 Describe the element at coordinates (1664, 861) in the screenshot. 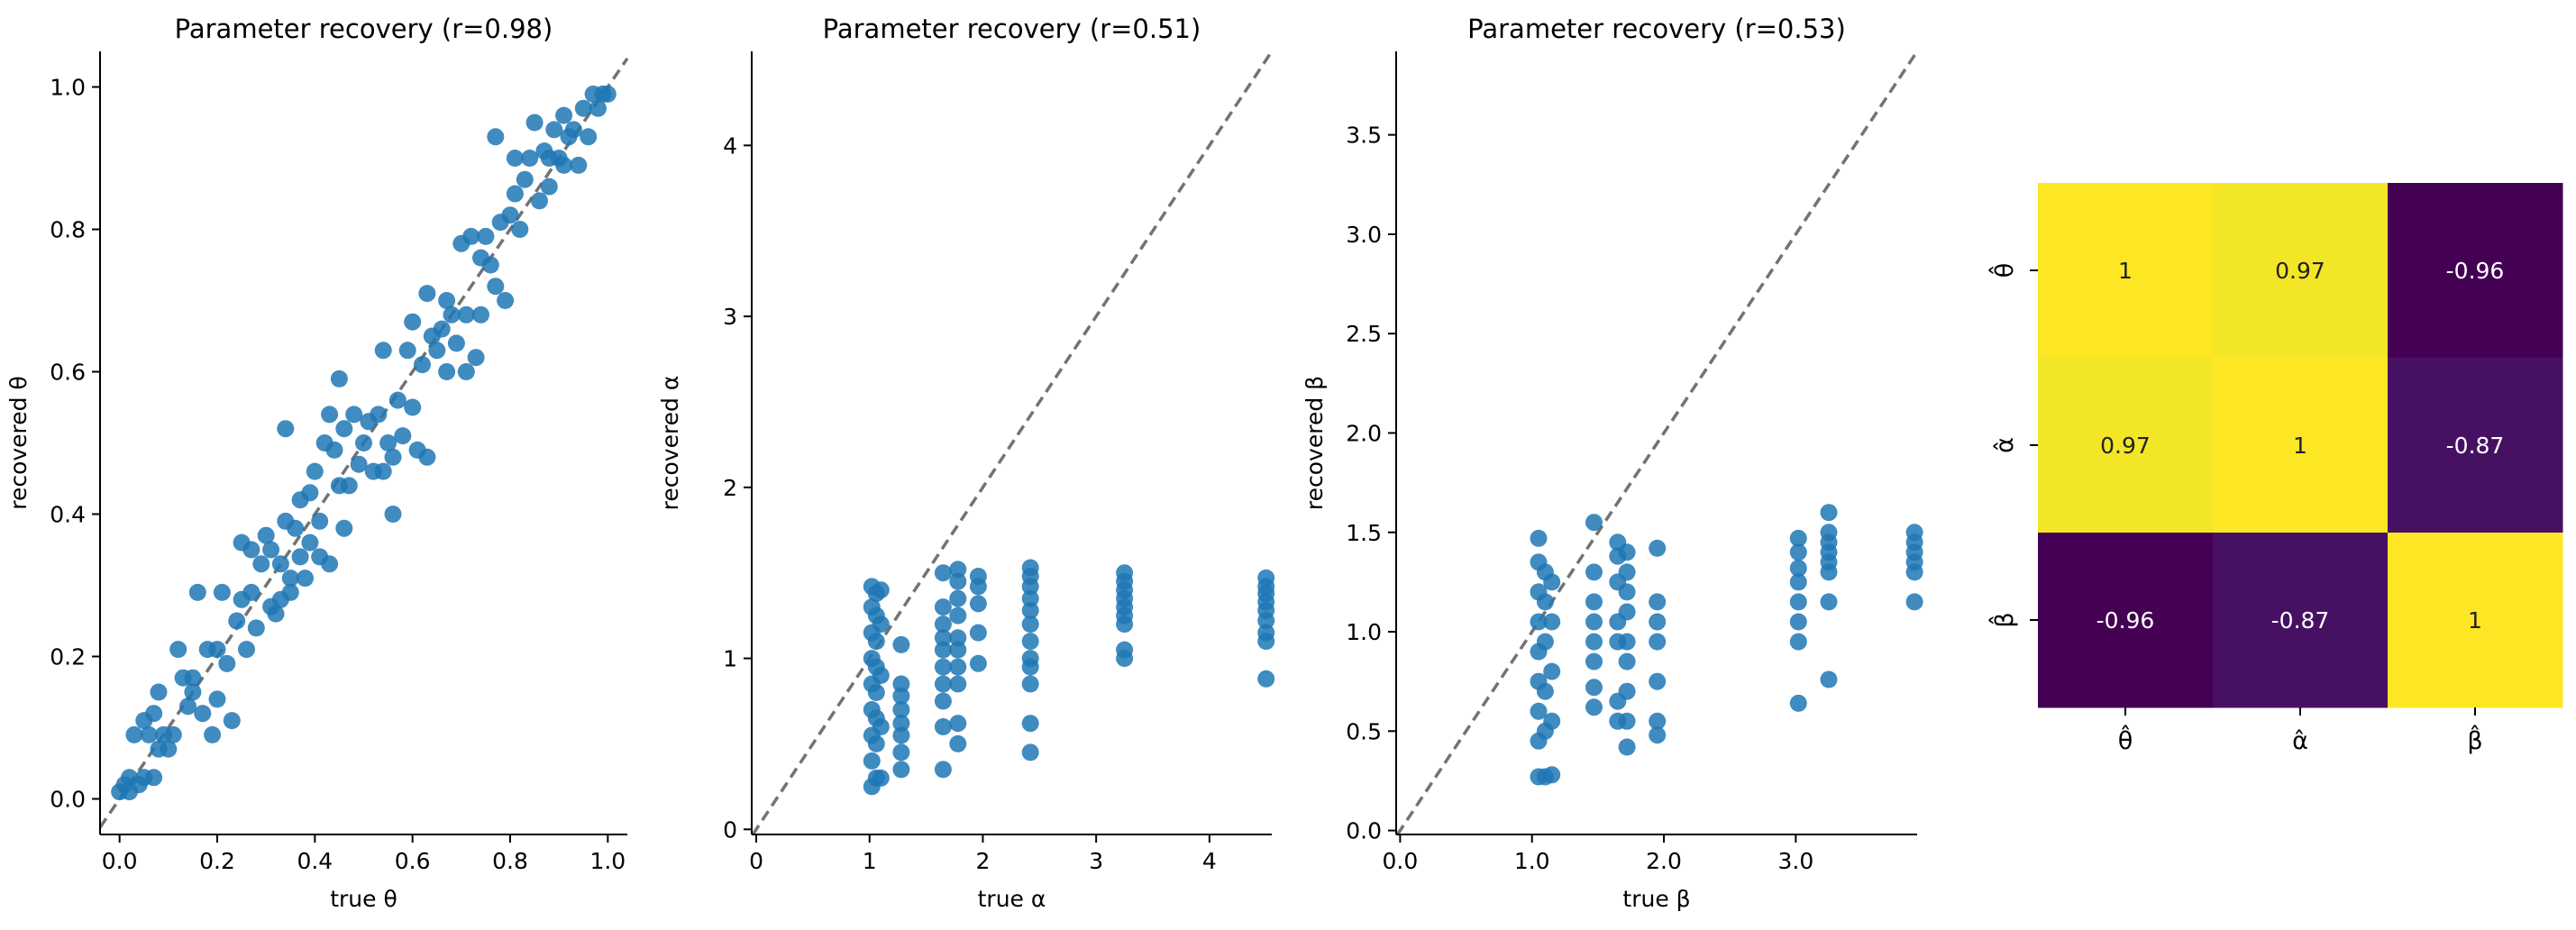

I see `x-tick-label: 2.0` at that location.